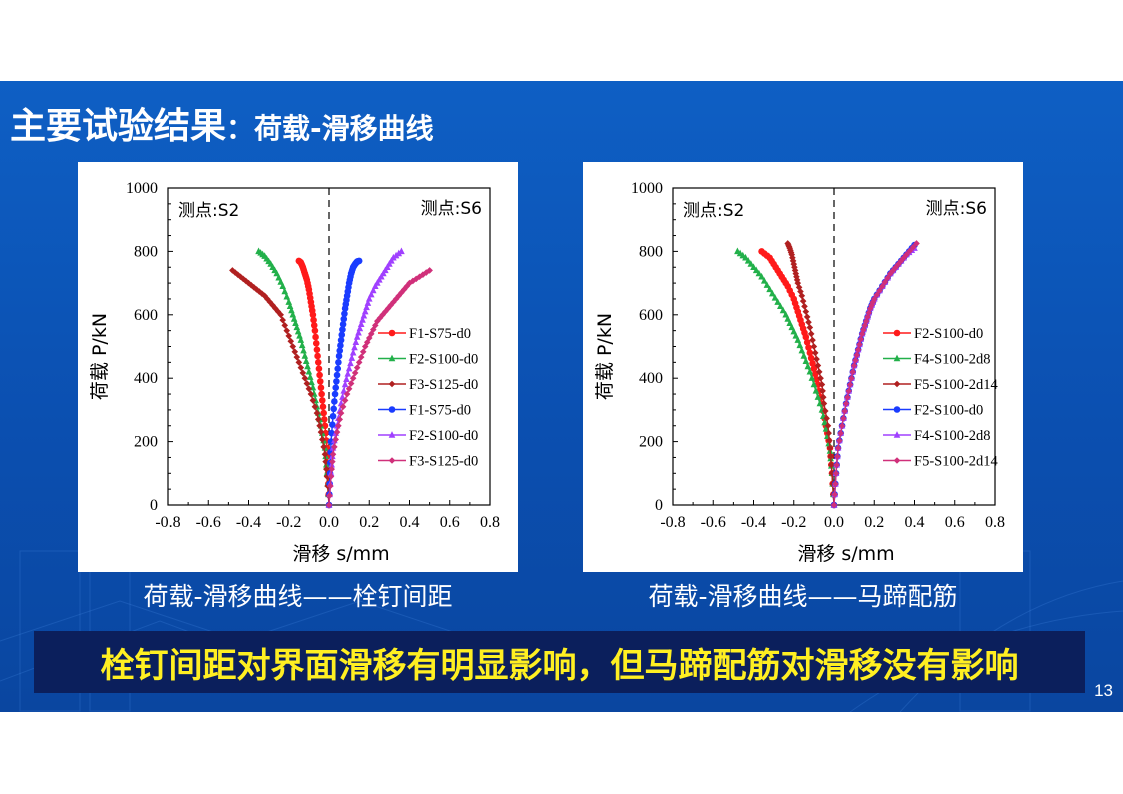 This screenshot has width=1123, height=794. Describe the element at coordinates (167, 522) in the screenshot. I see `x-tick-label: -0.8` at that location.